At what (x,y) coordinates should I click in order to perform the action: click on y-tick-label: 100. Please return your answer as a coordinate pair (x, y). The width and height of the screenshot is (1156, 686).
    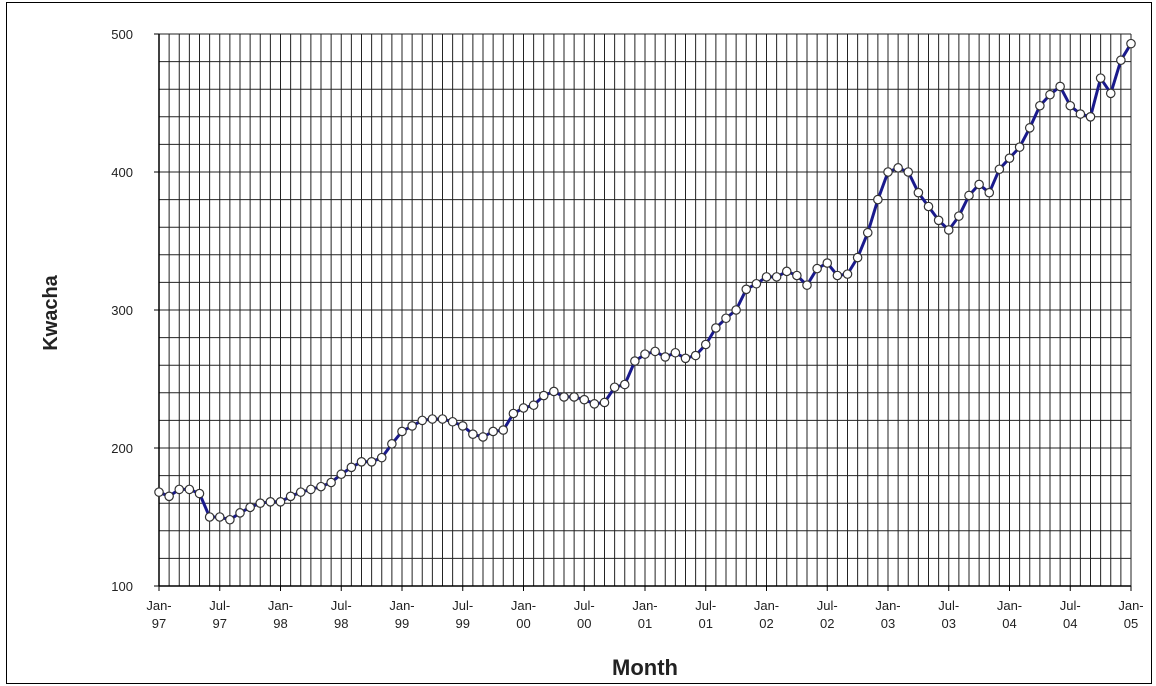
    Looking at the image, I should click on (122, 586).